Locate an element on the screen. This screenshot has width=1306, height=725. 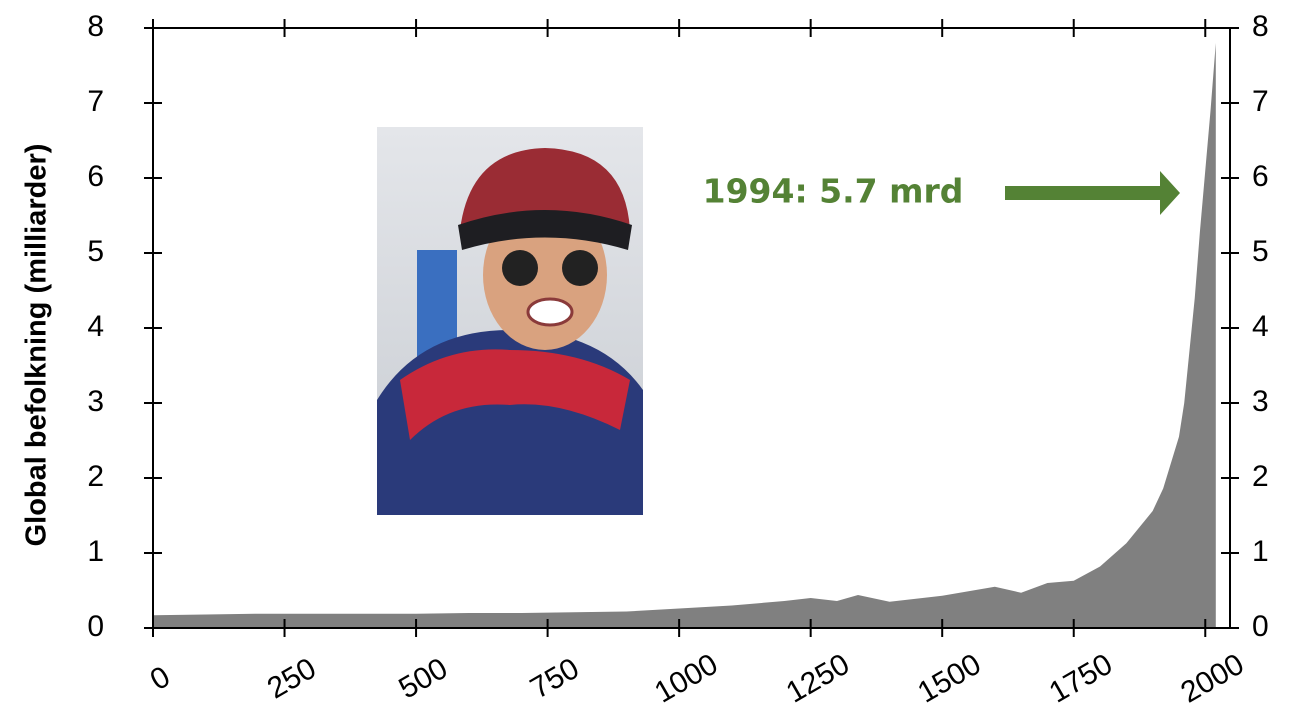
y2-tick-label: 1 is located at coordinates (1260, 551).